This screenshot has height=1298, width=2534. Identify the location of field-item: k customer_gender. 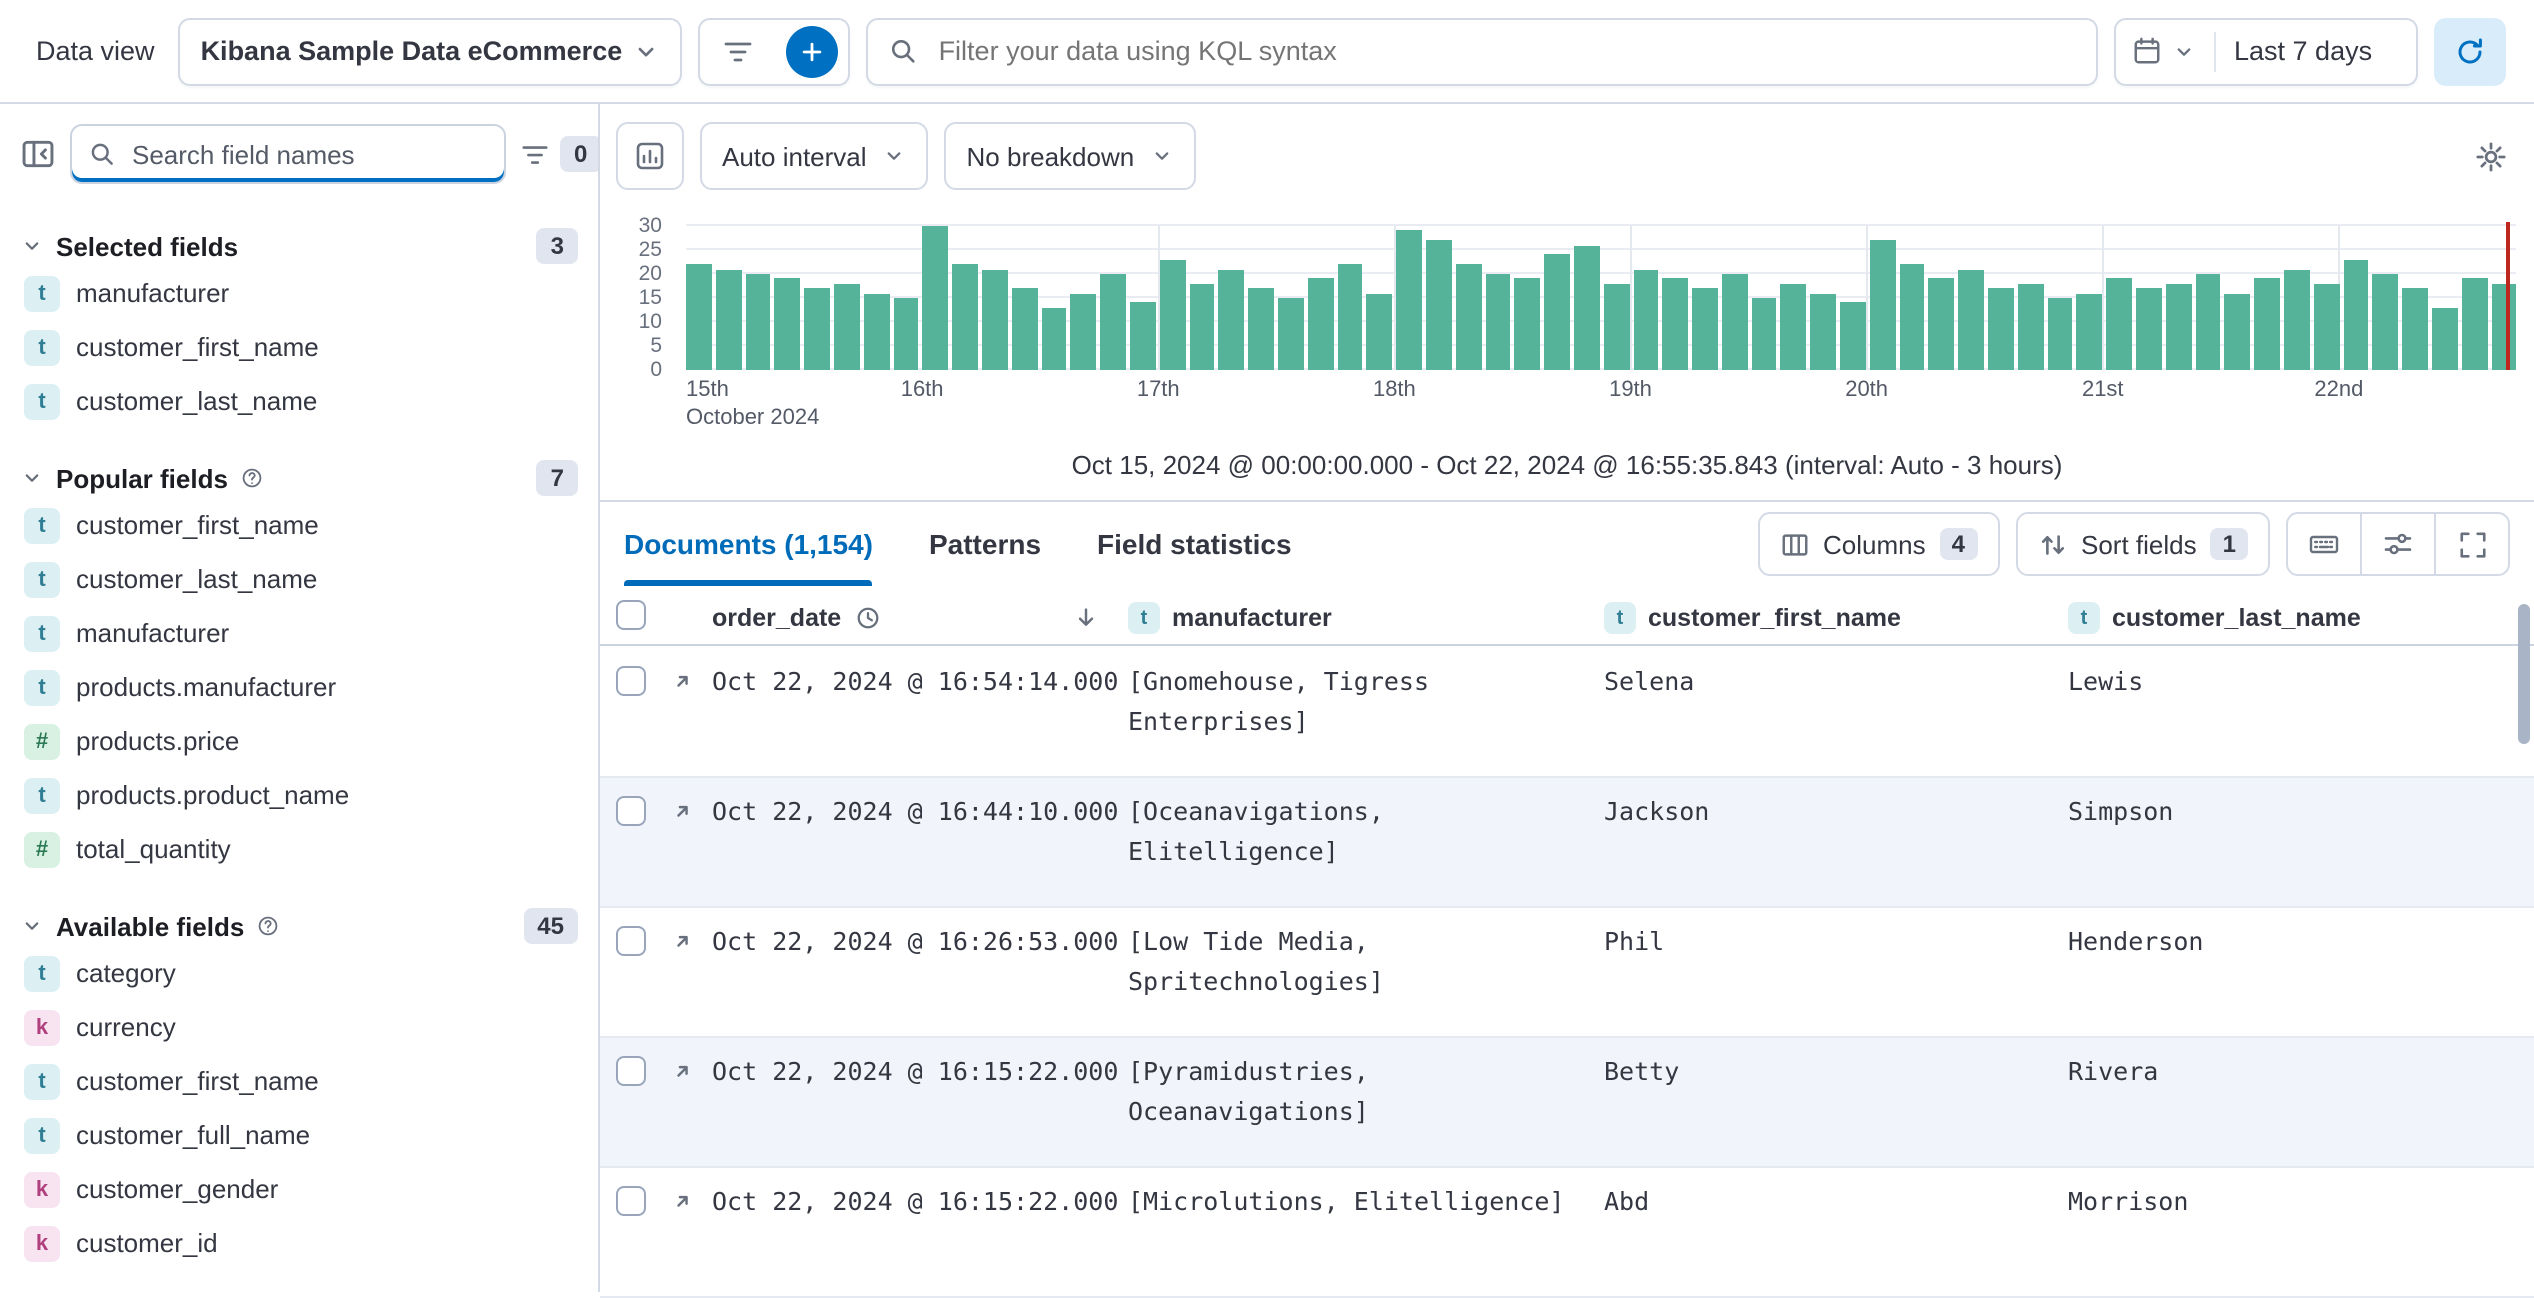
(299, 1189).